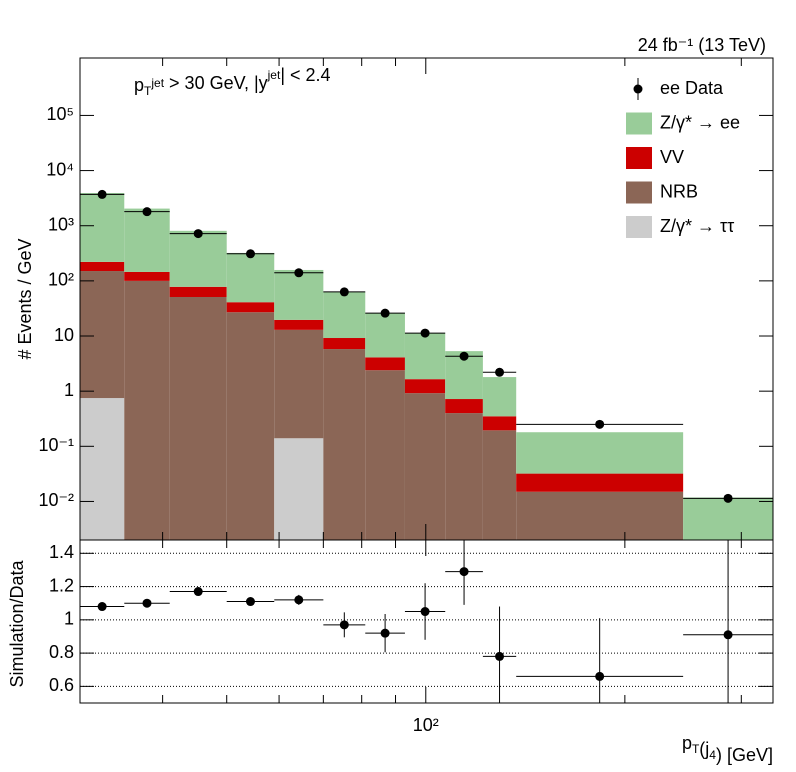 This screenshot has height=772, width=796. I want to click on selection-label-part: T, so click(148, 91).